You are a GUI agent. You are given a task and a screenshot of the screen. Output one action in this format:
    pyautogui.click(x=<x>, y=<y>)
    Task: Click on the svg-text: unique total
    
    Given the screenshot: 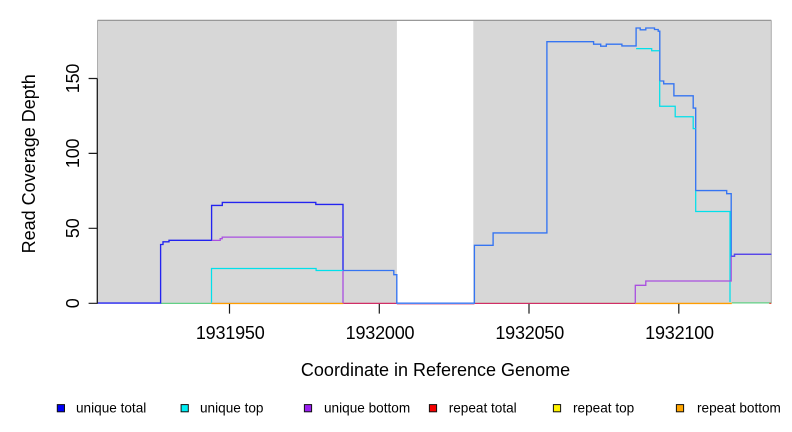 What is the action you would take?
    pyautogui.click(x=111, y=407)
    